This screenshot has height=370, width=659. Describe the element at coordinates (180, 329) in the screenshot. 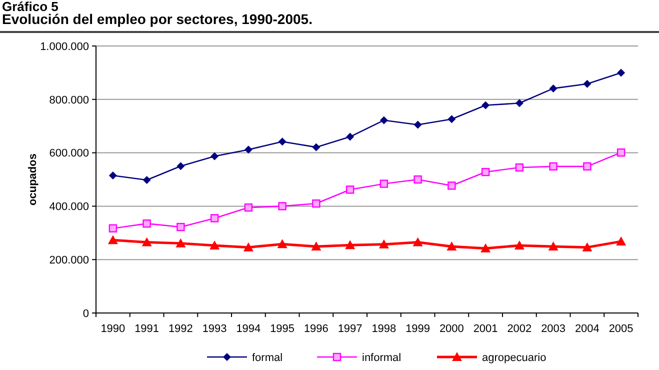

I see `x-tick-label: 1992` at that location.